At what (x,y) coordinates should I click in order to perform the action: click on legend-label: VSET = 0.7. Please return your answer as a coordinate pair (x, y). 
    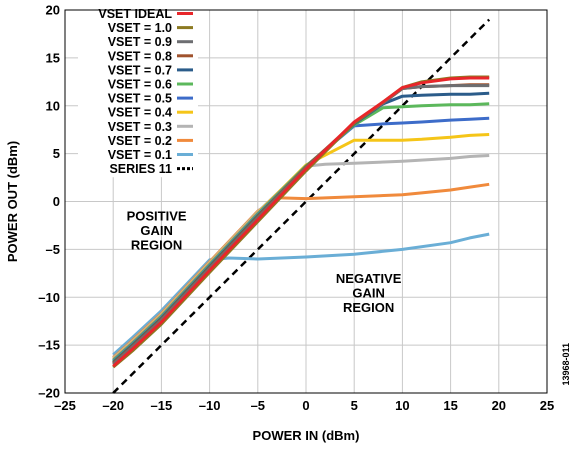
    Looking at the image, I should click on (140, 70).